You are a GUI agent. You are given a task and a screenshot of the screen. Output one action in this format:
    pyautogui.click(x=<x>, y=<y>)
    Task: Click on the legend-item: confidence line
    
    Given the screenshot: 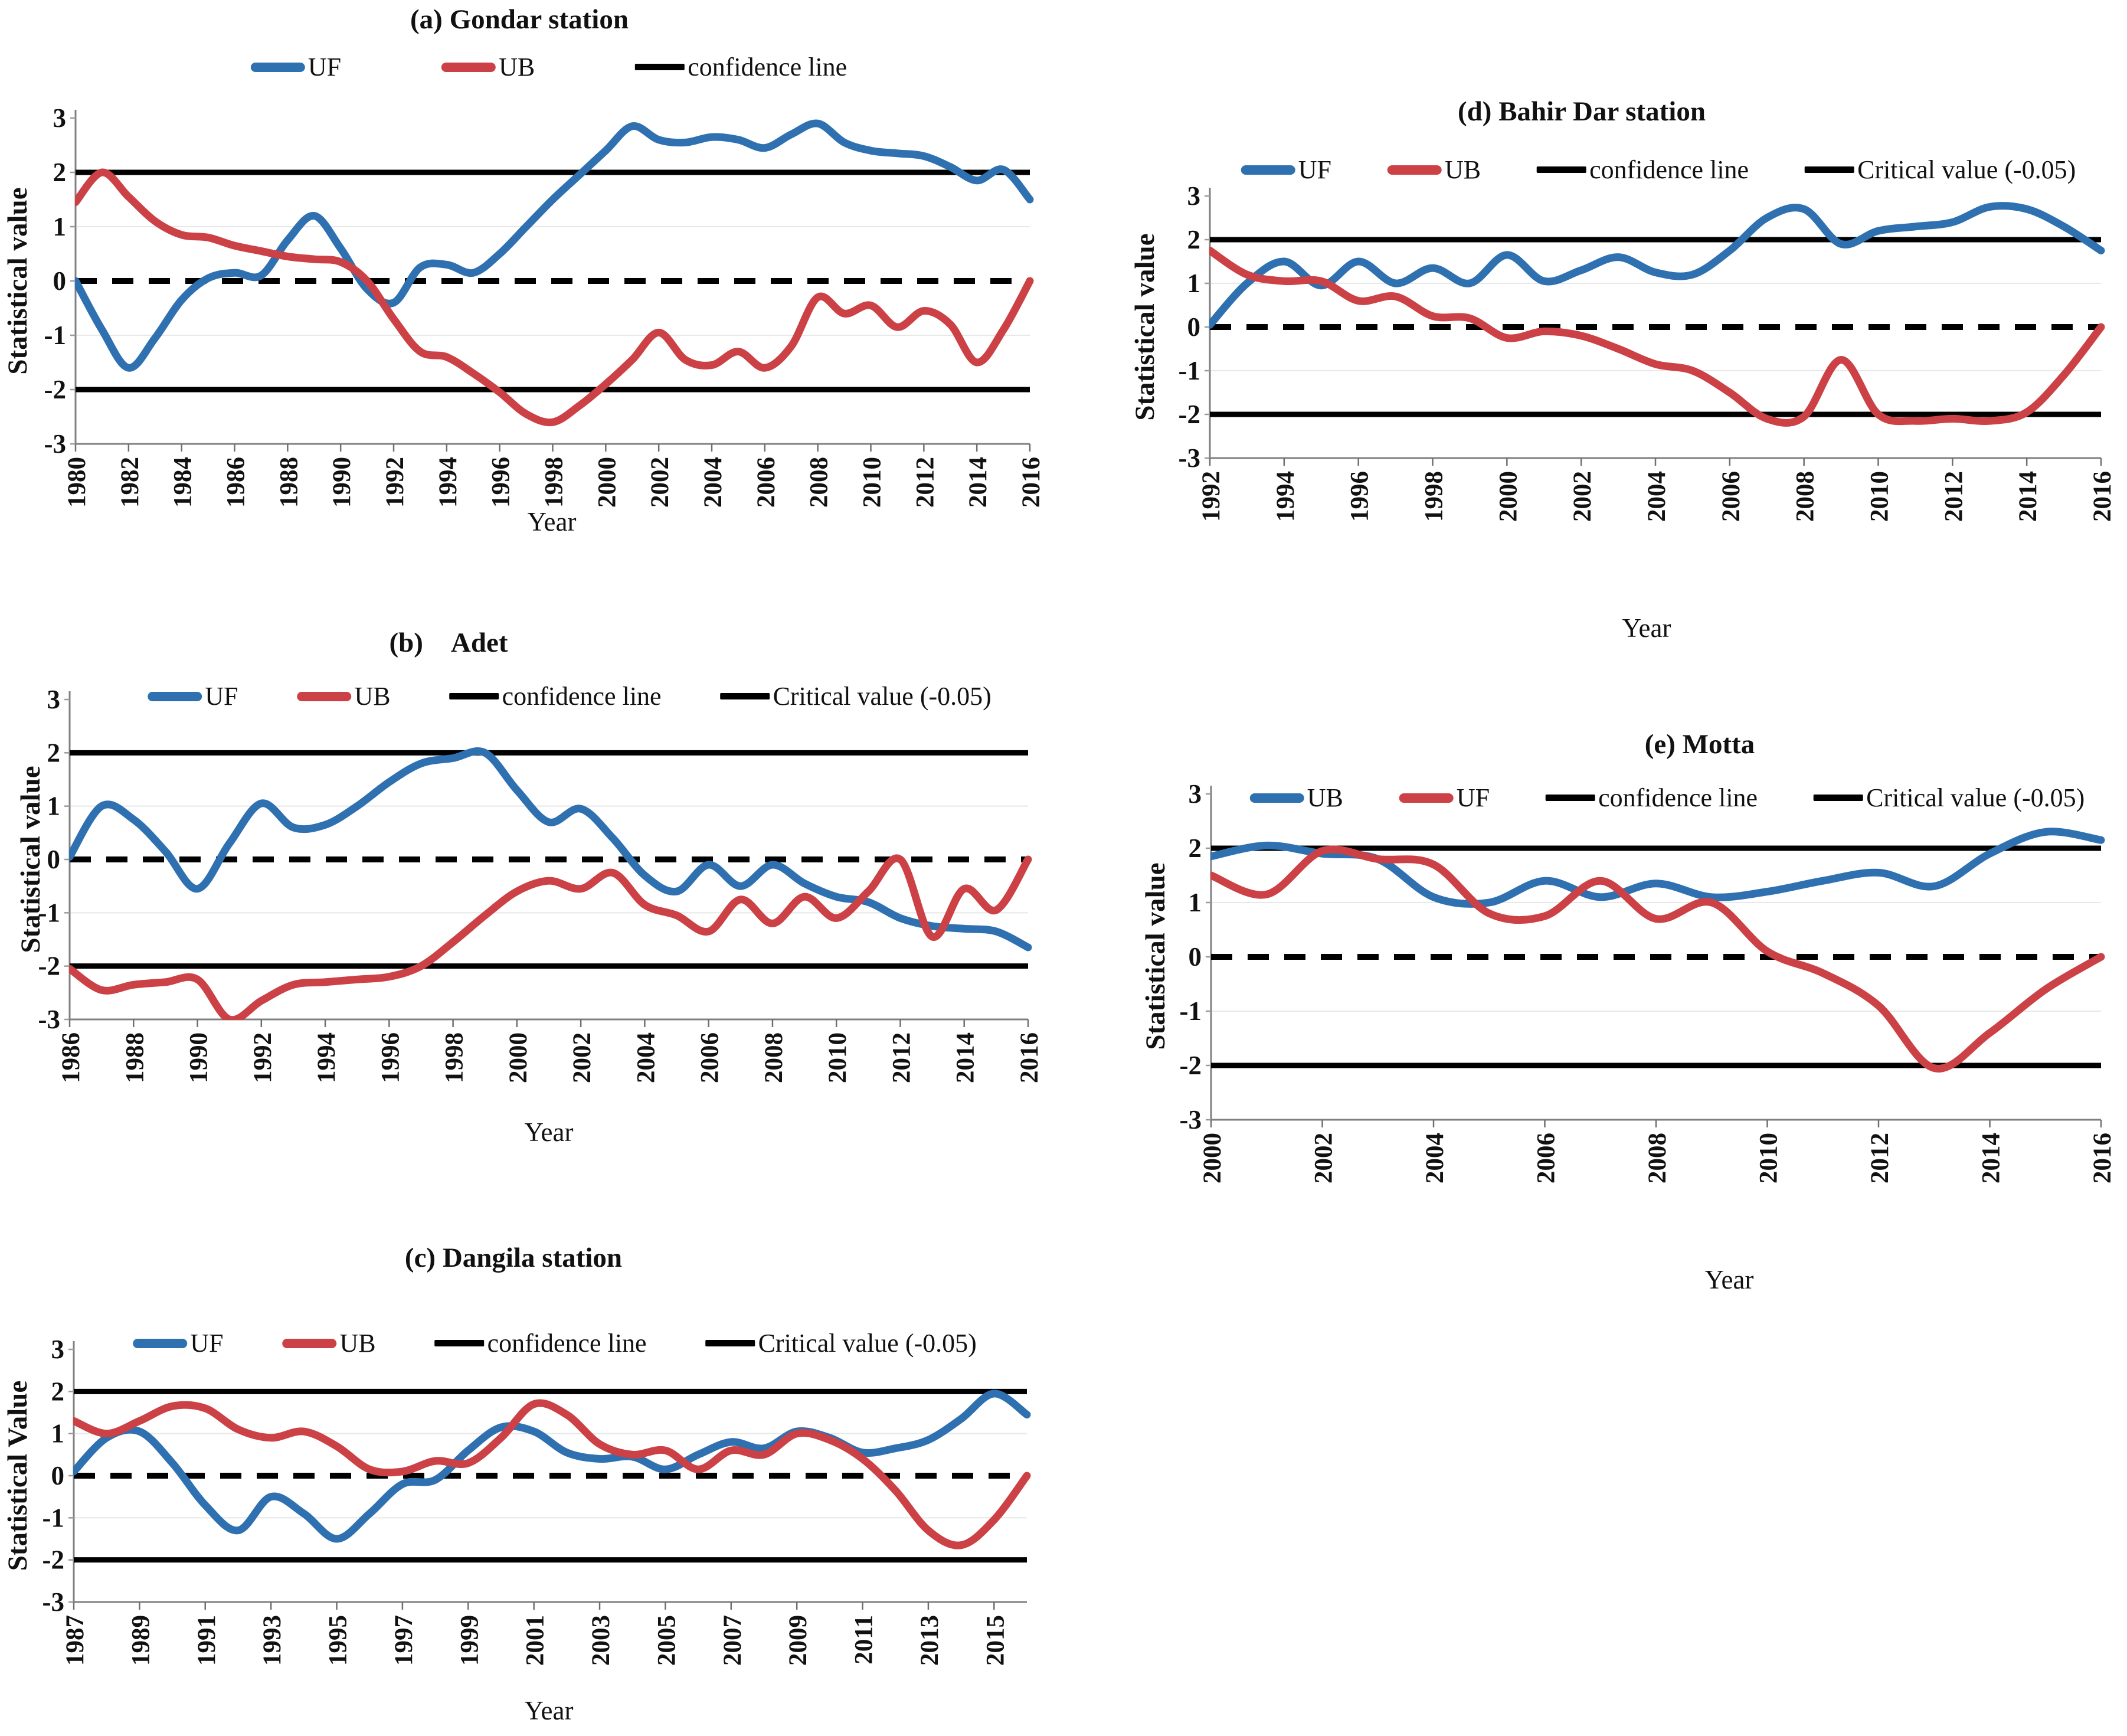 What is the action you would take?
    pyautogui.click(x=1652, y=798)
    